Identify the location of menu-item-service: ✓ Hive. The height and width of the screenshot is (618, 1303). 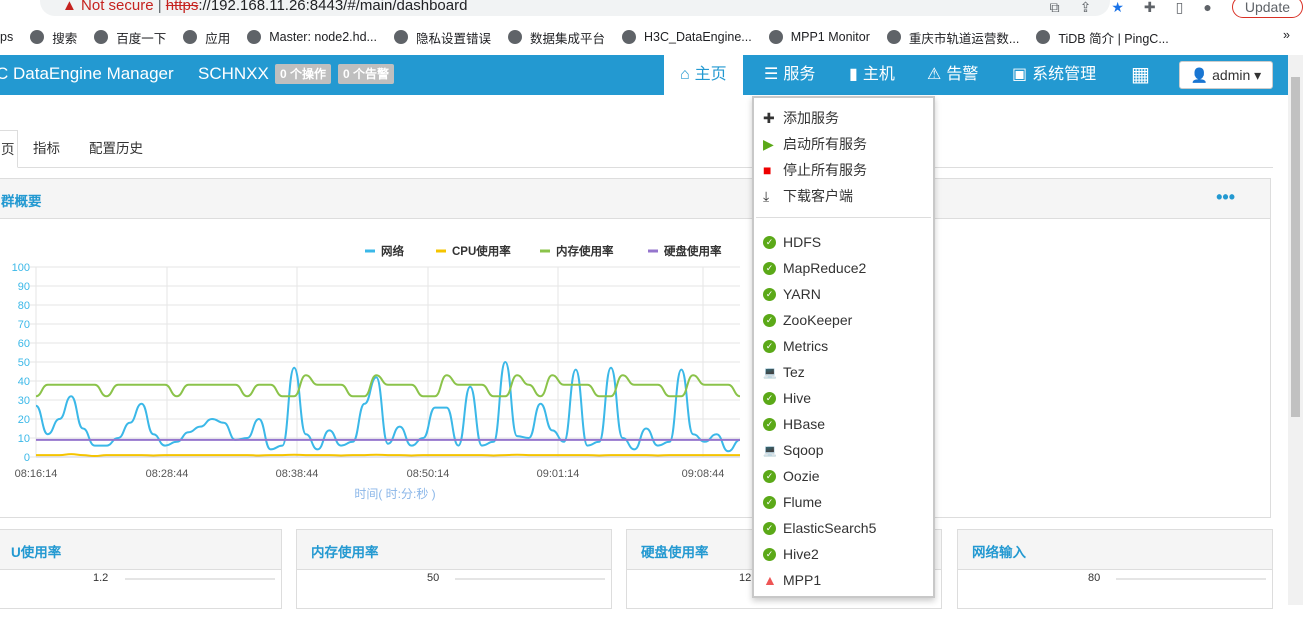
(787, 398).